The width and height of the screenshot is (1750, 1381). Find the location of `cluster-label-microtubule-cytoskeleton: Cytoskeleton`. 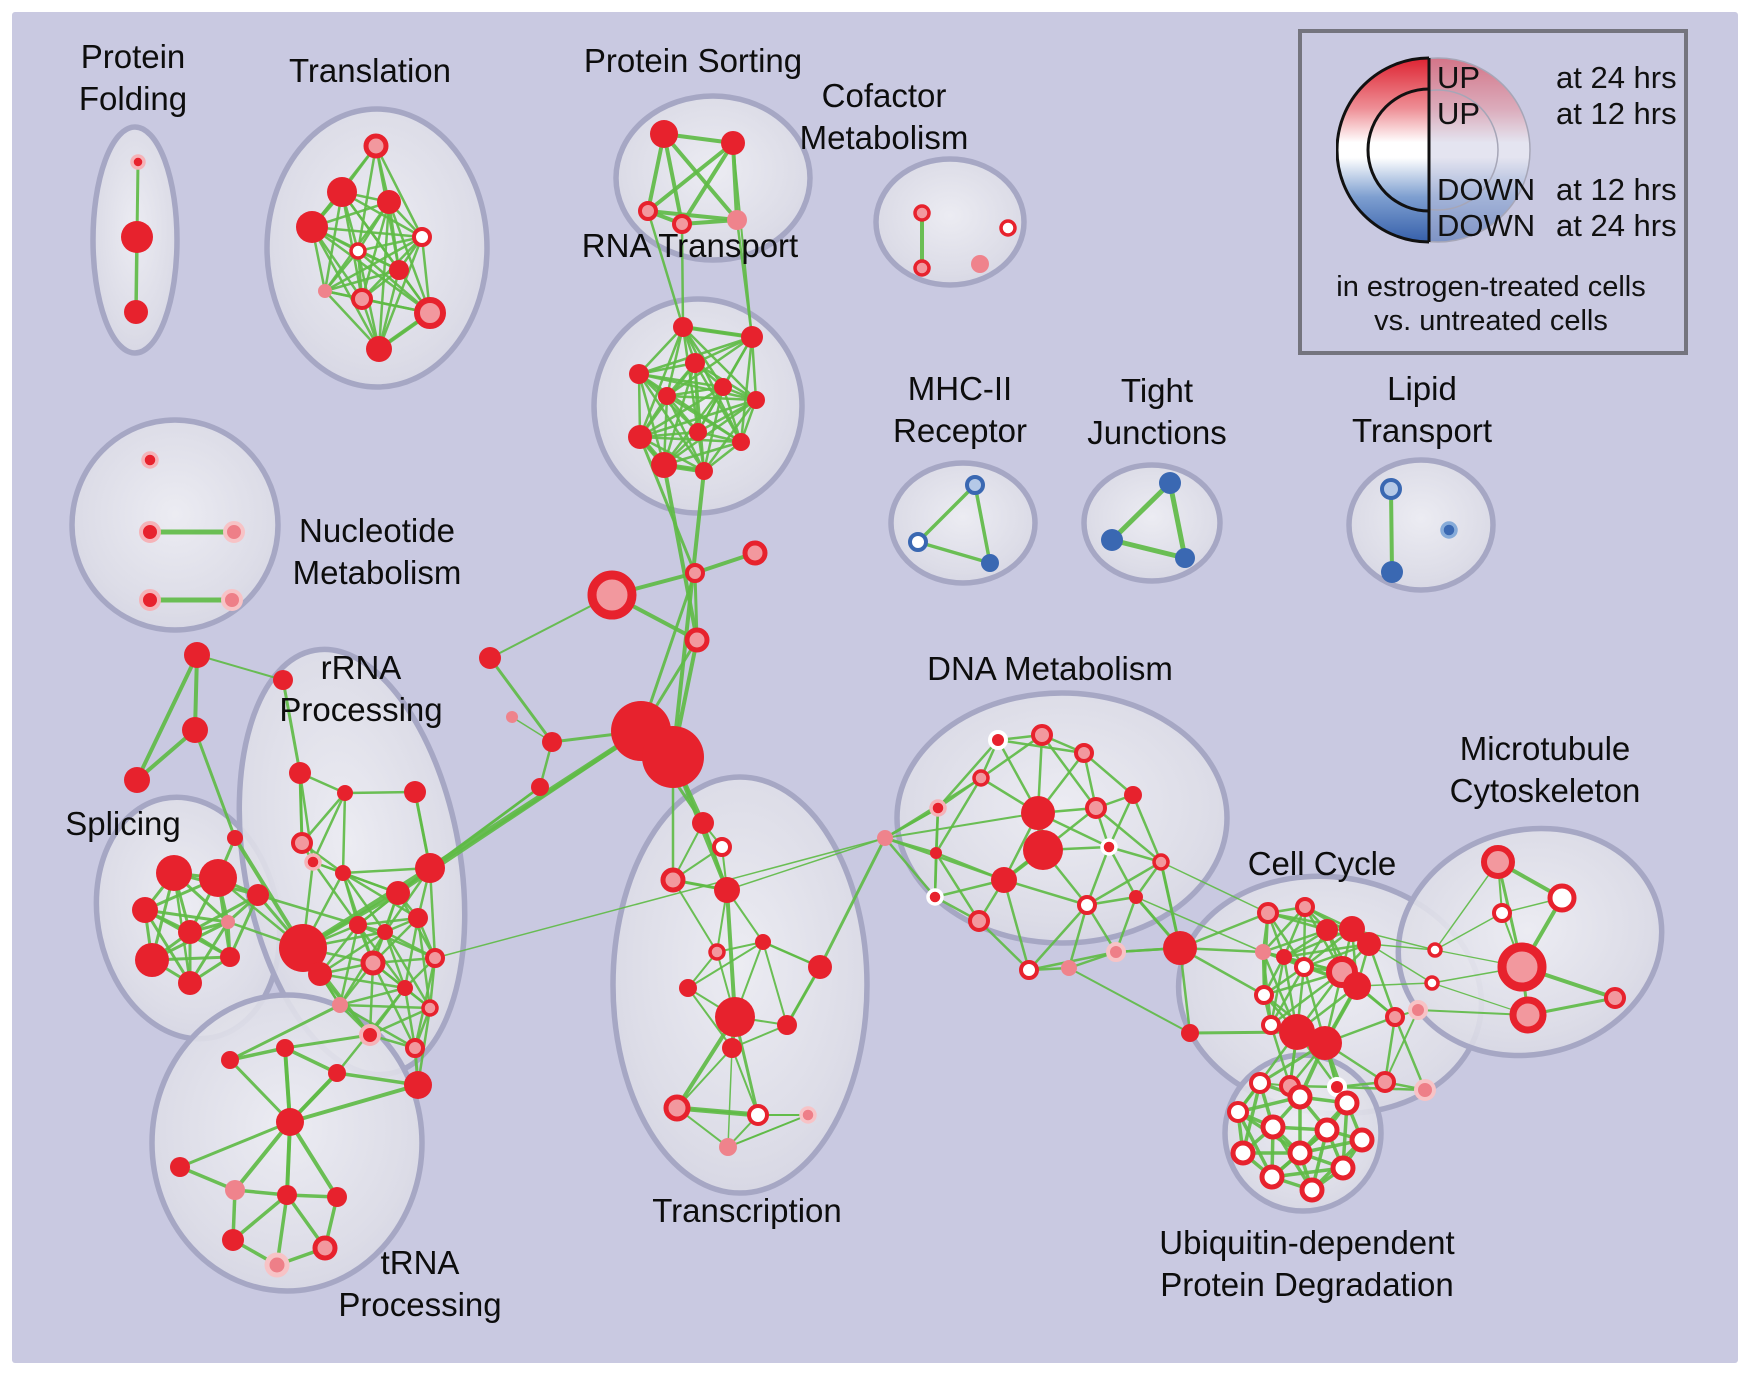

cluster-label-microtubule-cytoskeleton: Cytoskeleton is located at coordinates (1545, 790).